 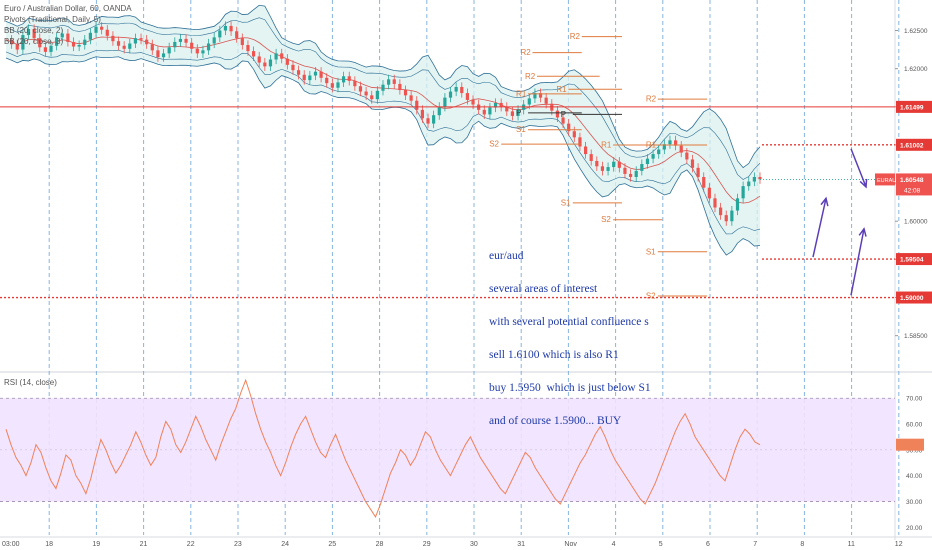 What do you see at coordinates (912, 107) in the screenshot?
I see `price-level-text: 1.61499` at bounding box center [912, 107].